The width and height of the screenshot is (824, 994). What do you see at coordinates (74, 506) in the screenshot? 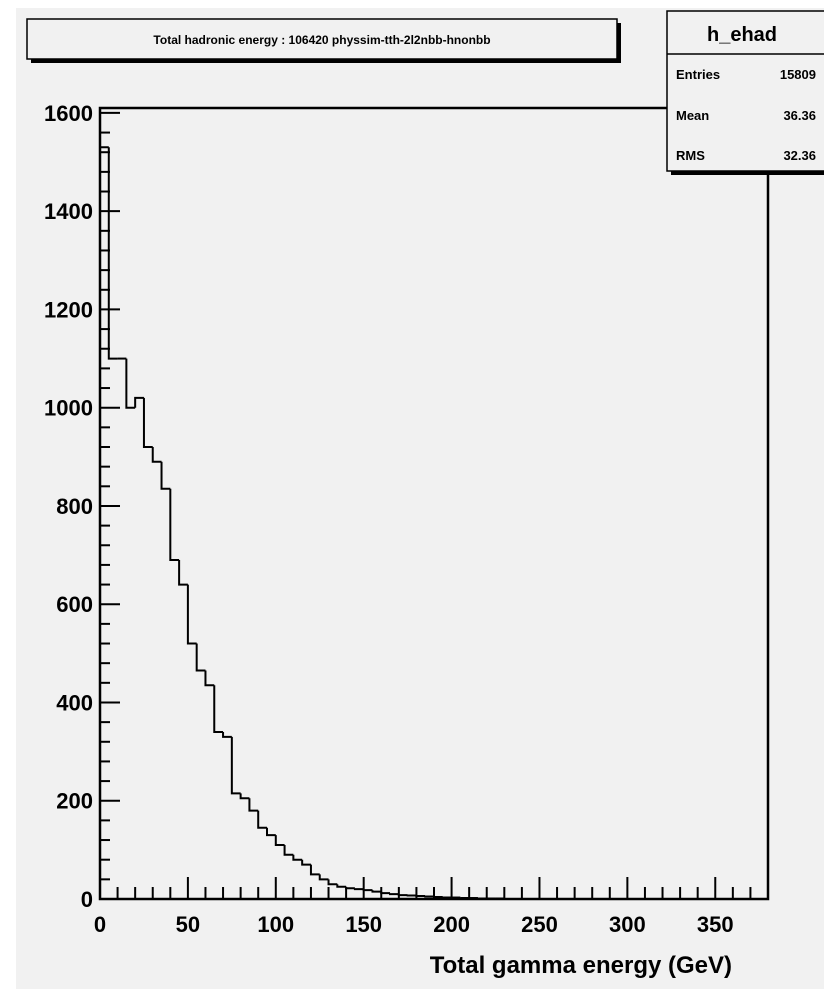
I see `y-tick-label: 800` at bounding box center [74, 506].